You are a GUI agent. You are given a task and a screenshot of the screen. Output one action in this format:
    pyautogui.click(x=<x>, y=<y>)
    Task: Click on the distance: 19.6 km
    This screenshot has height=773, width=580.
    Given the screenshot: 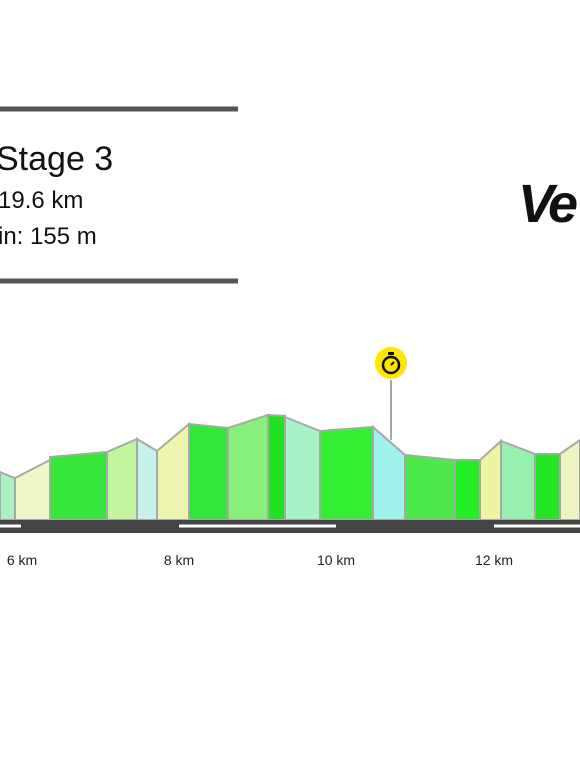 What is the action you would take?
    pyautogui.click(x=41, y=200)
    